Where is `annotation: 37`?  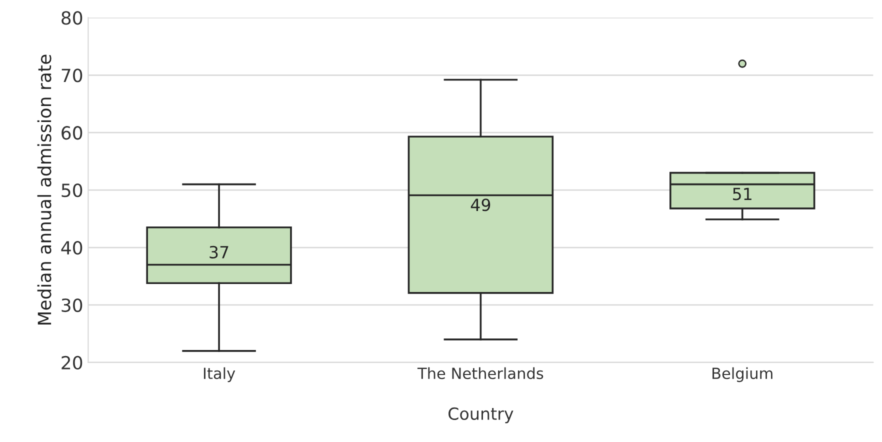
annotation: 37 is located at coordinates (219, 252).